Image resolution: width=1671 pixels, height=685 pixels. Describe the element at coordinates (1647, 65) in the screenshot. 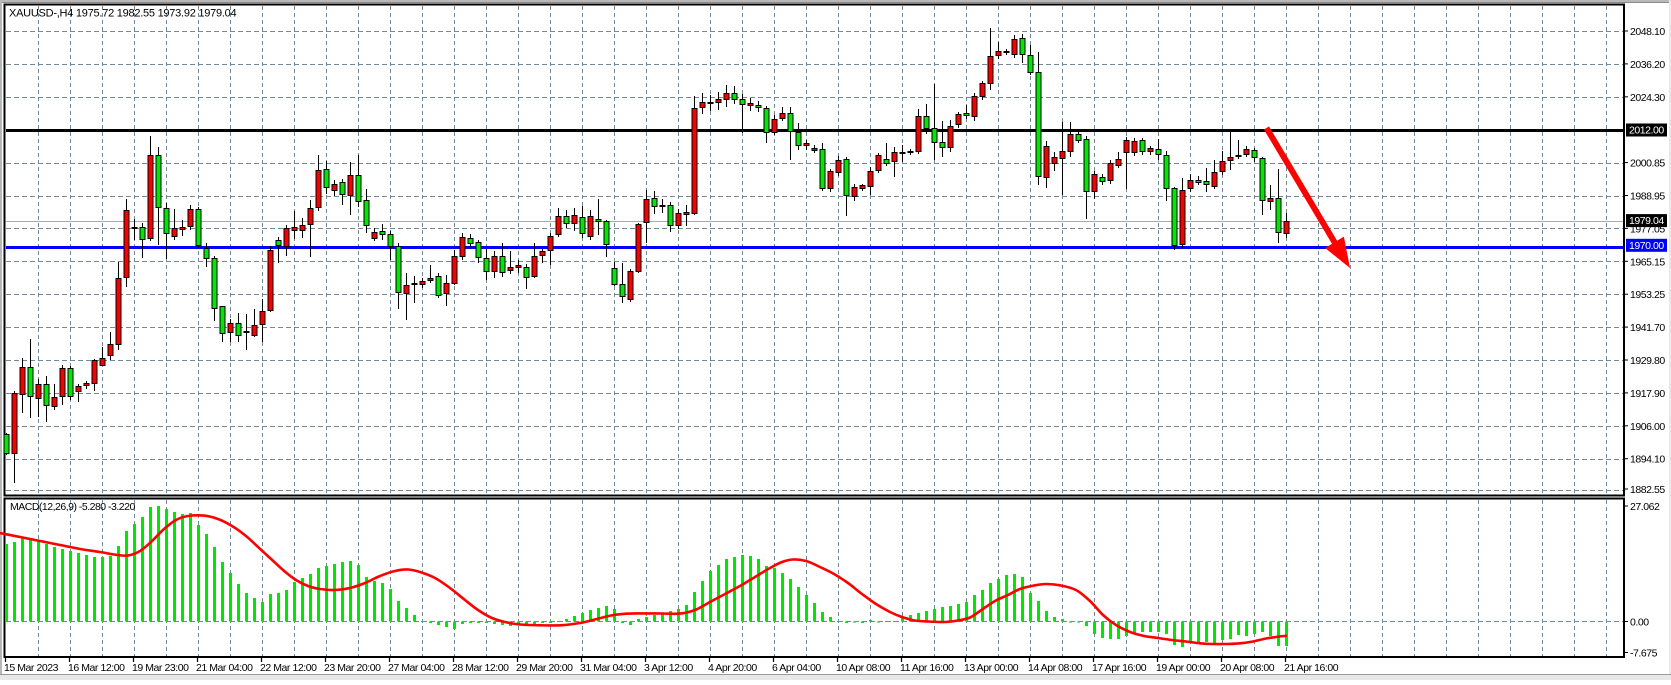

I see `svg-text: 2036.20` at that location.